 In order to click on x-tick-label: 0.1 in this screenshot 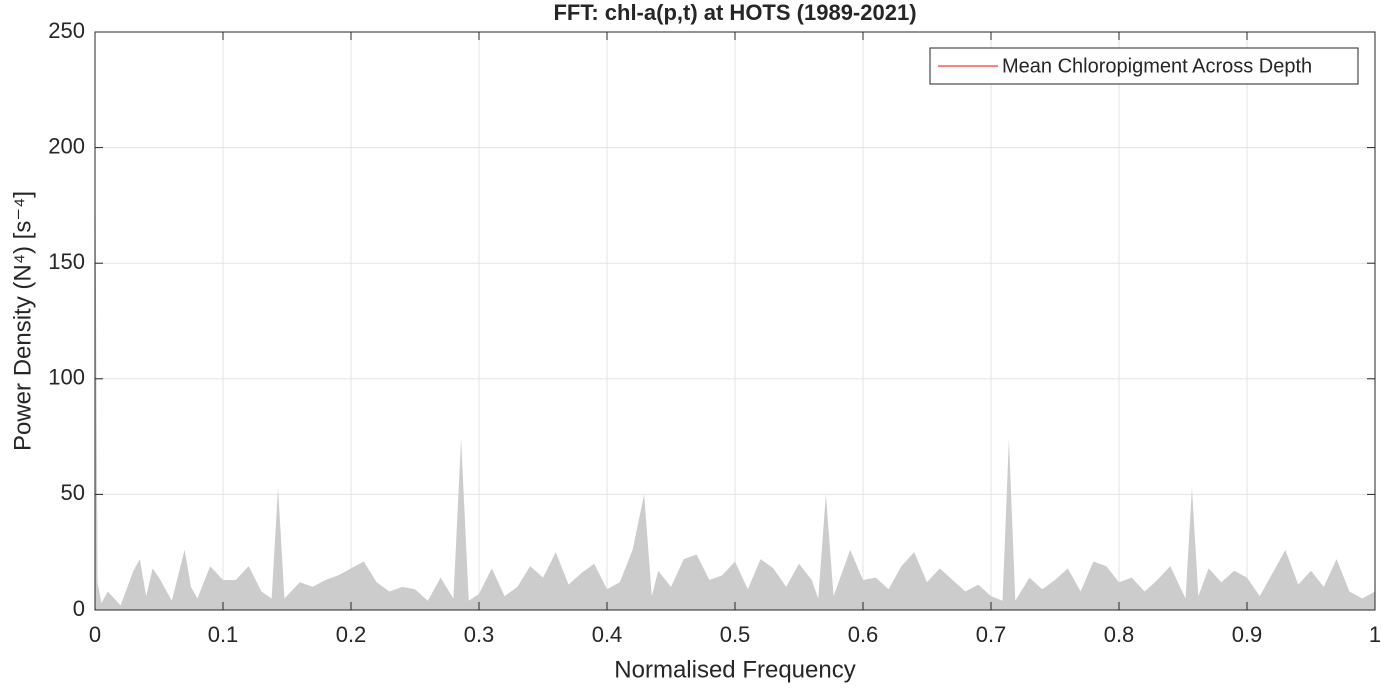, I will do `click(223, 634)`.